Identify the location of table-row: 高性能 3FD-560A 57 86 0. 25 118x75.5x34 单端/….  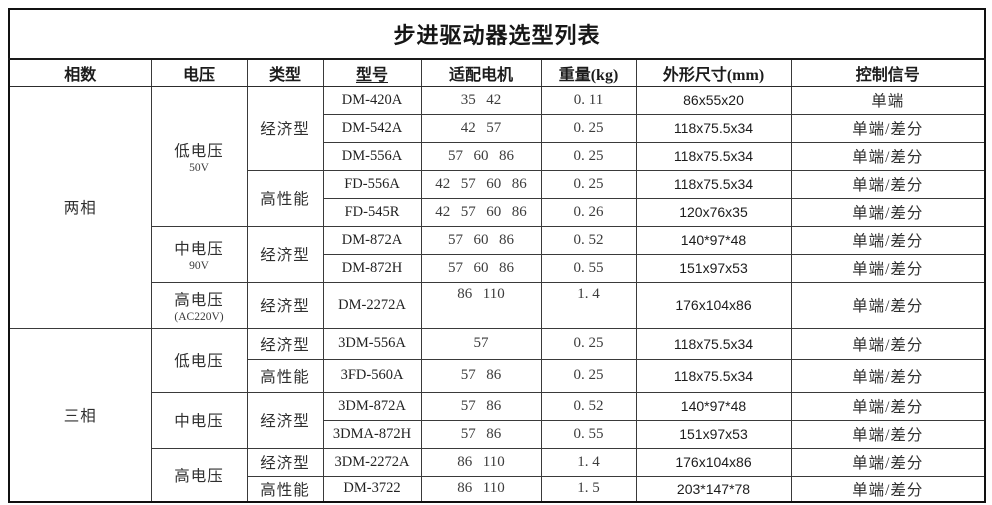
(497, 375).